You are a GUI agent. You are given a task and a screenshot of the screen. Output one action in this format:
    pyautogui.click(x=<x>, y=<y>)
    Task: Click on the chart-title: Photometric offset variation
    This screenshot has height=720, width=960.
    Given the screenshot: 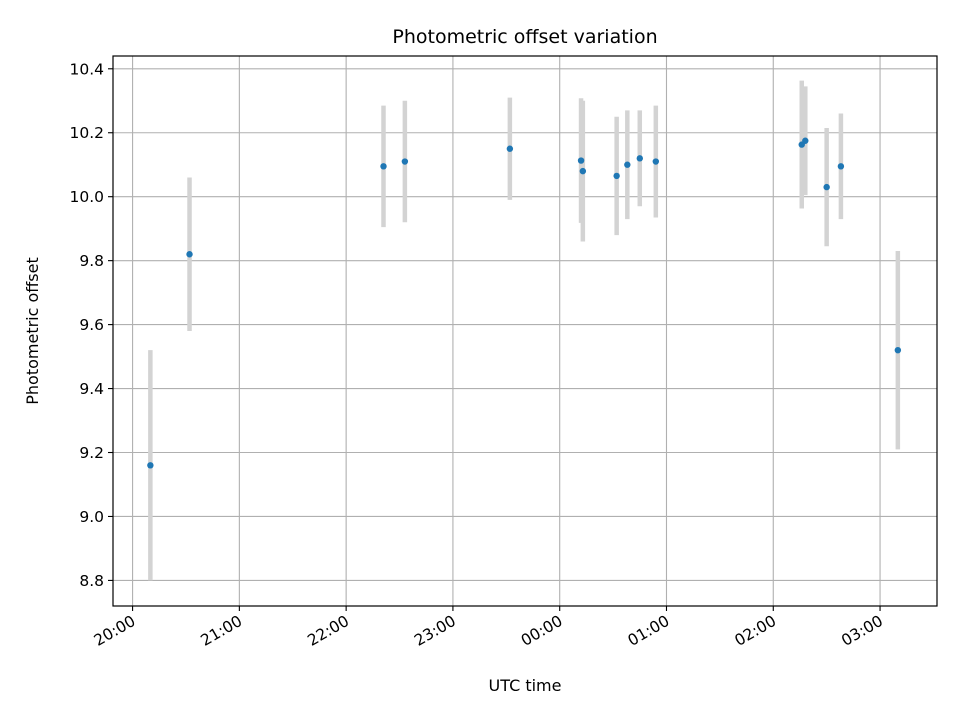 What is the action you would take?
    pyautogui.click(x=524, y=37)
    